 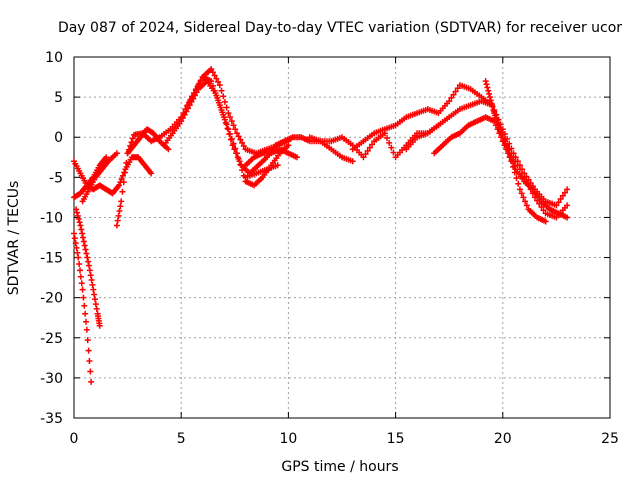 I want to click on series-track-a, so click(x=113, y=175).